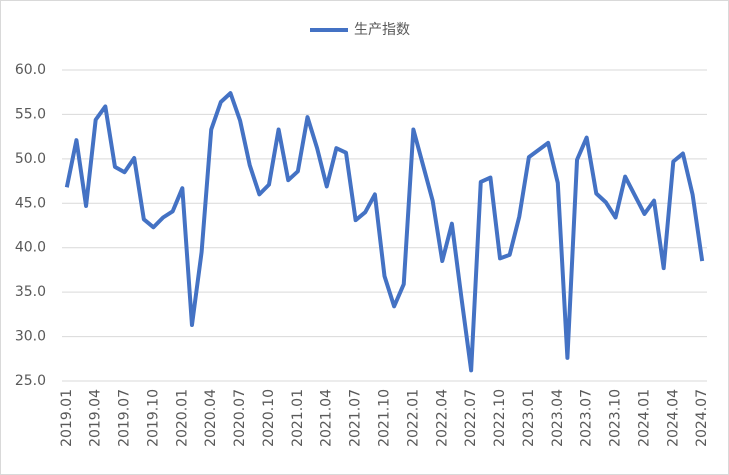  What do you see at coordinates (182, 418) in the screenshot?
I see `x-tick-label: 2020.01` at bounding box center [182, 418].